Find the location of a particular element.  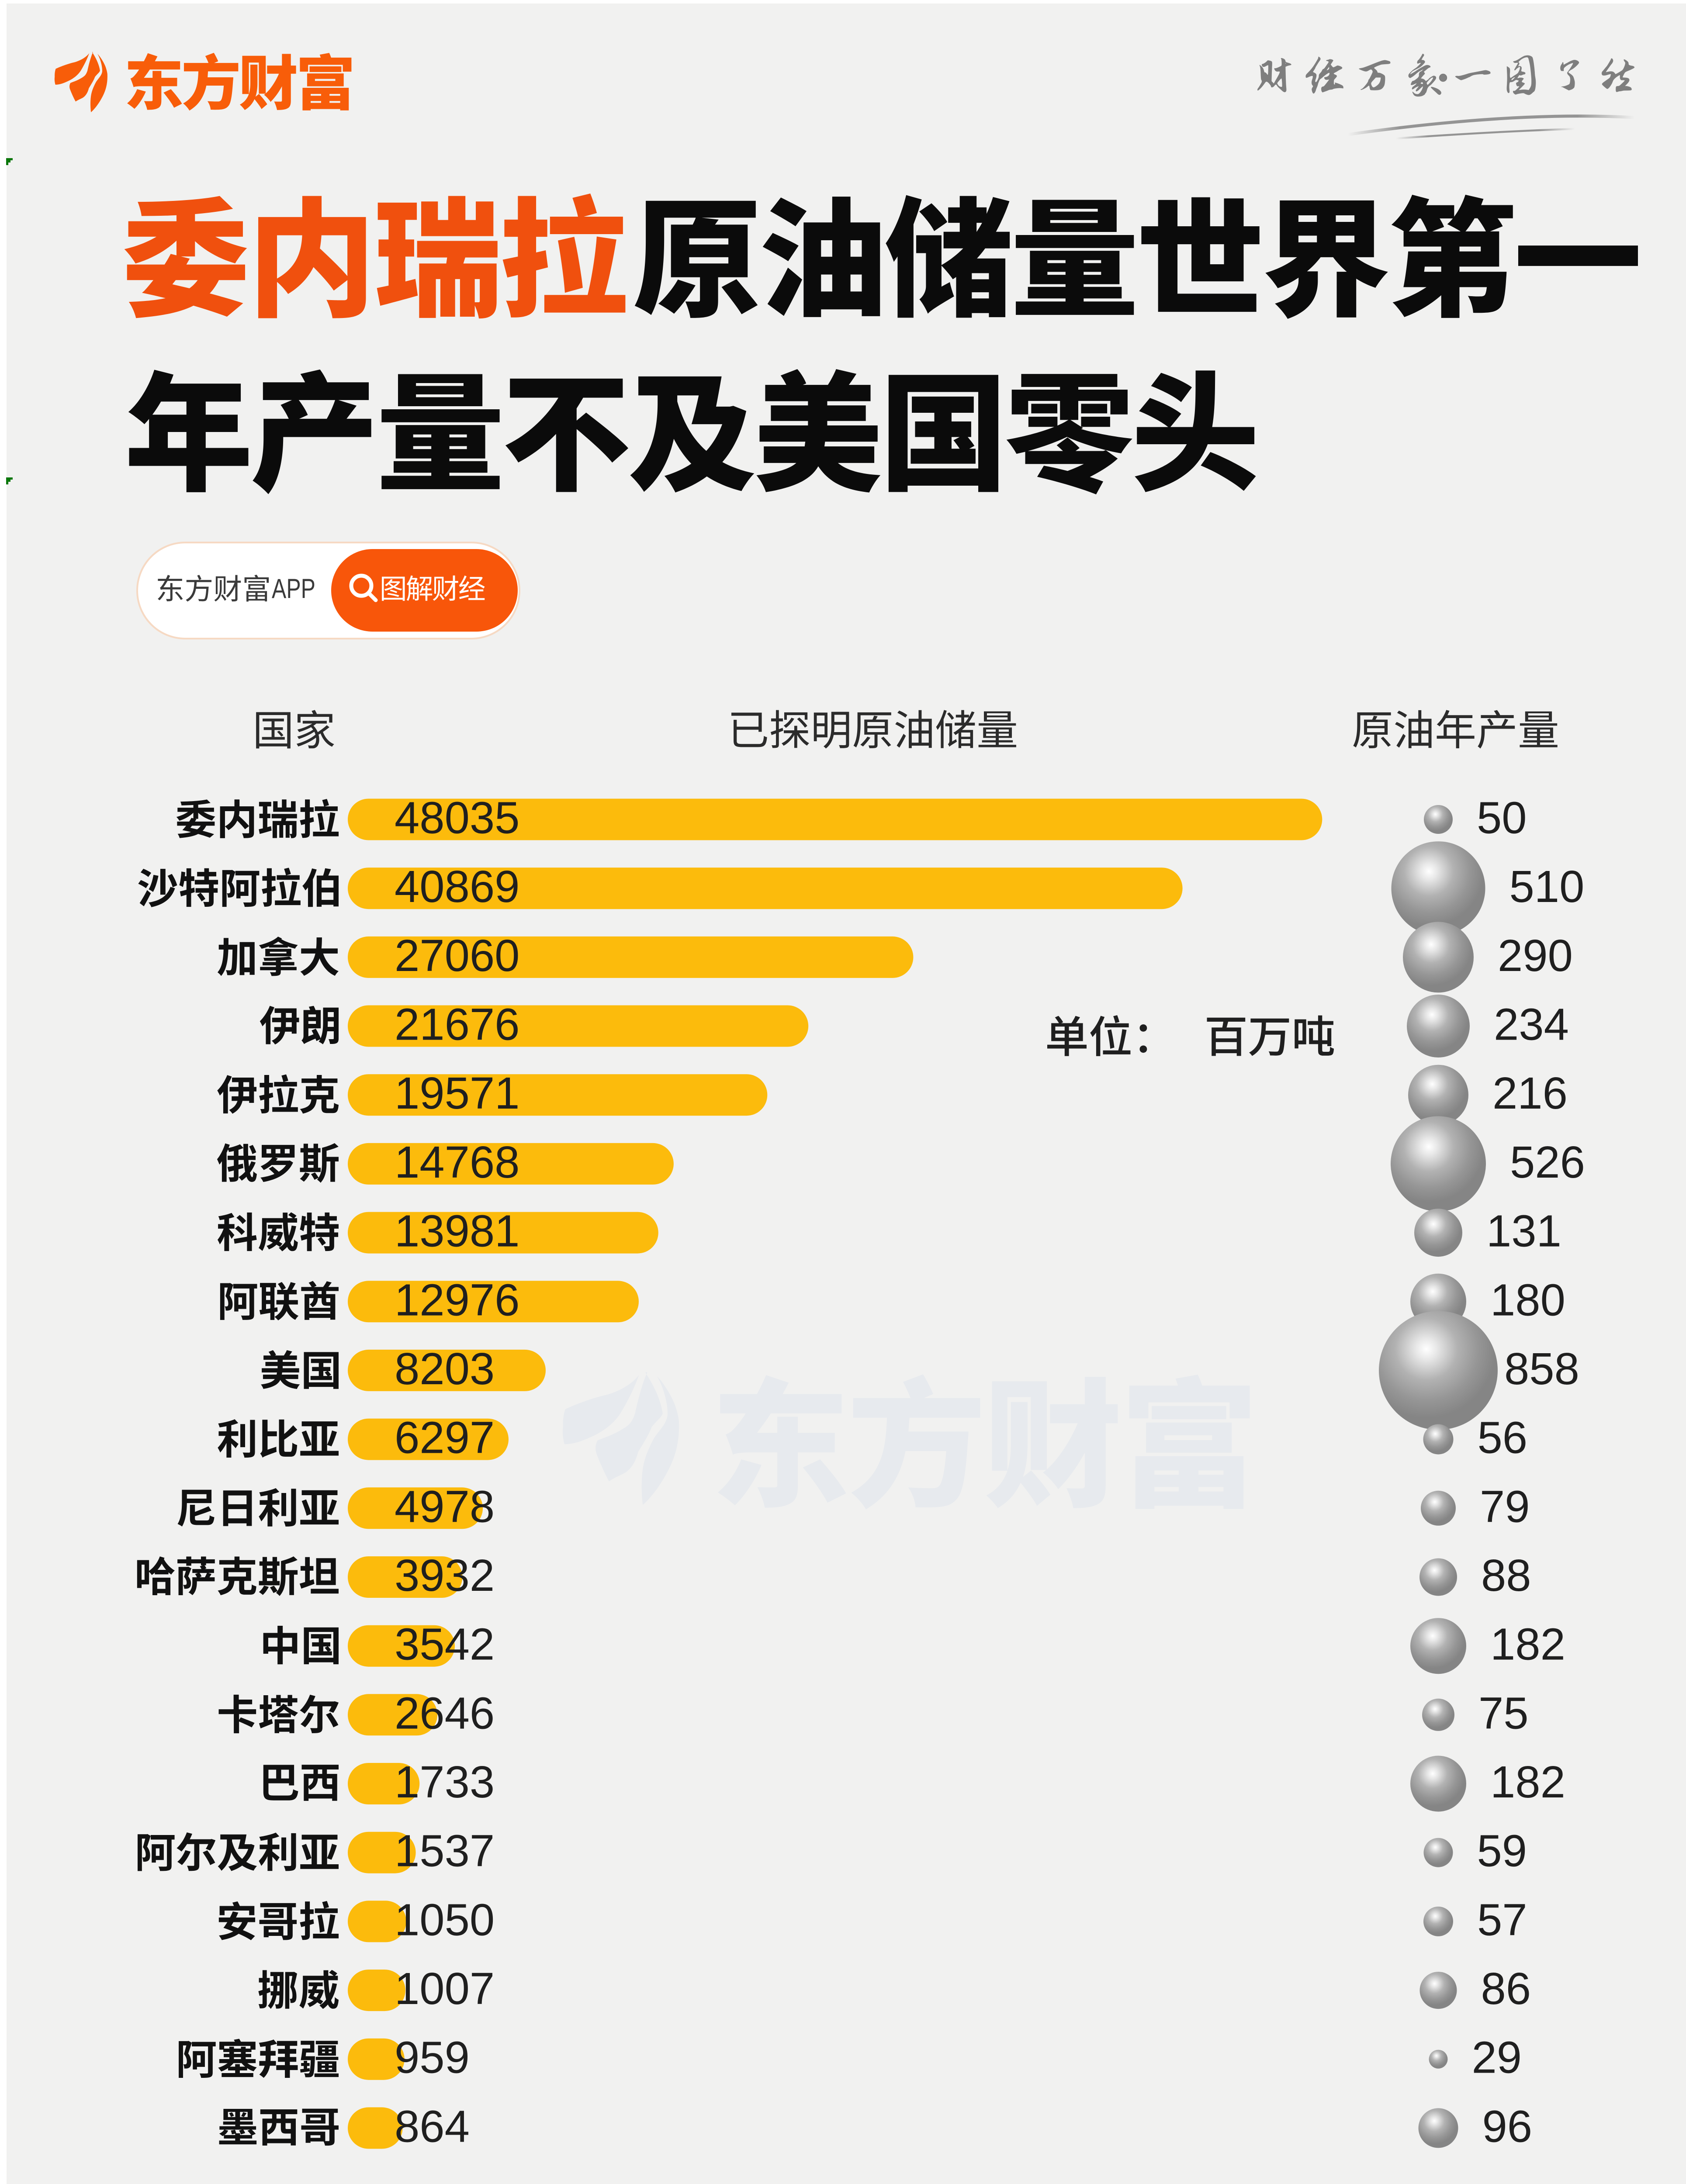

svg-text: 959 is located at coordinates (433, 2057).